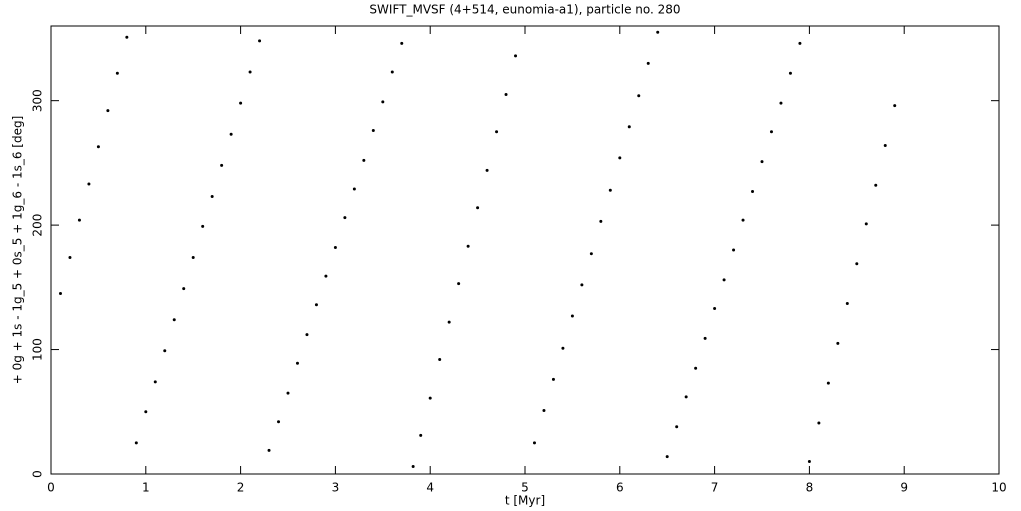 This screenshot has width=1021, height=511. I want to click on x-tick-label: 6, so click(620, 488).